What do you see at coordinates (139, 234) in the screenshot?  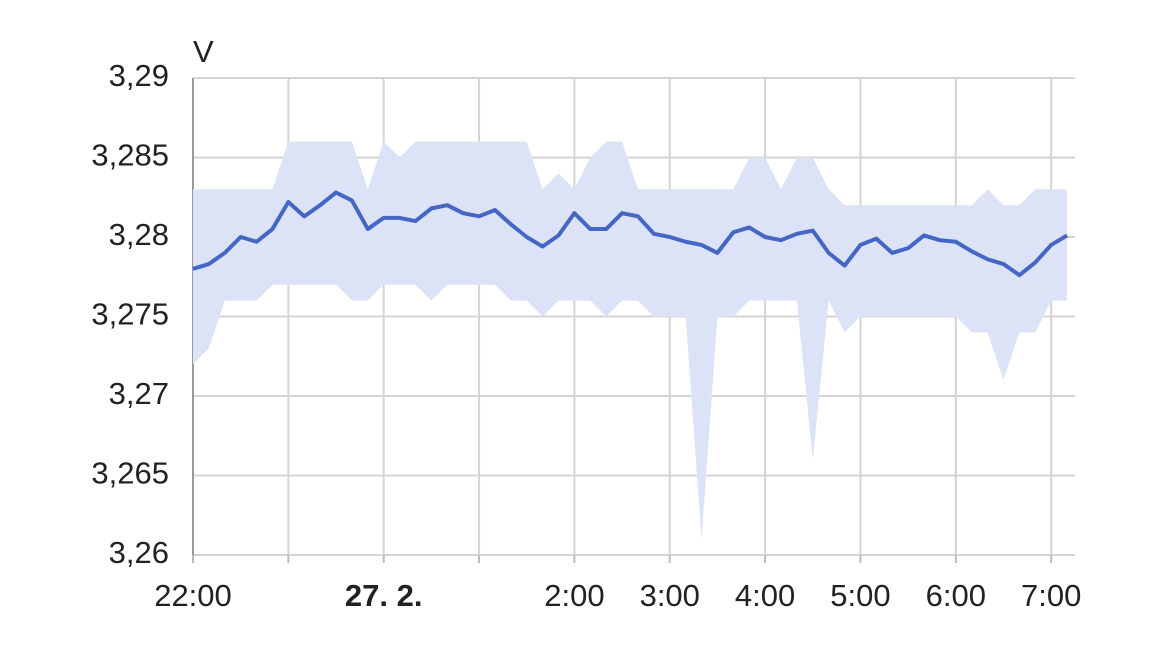 I see `y-tick-label: 3,28` at bounding box center [139, 234].